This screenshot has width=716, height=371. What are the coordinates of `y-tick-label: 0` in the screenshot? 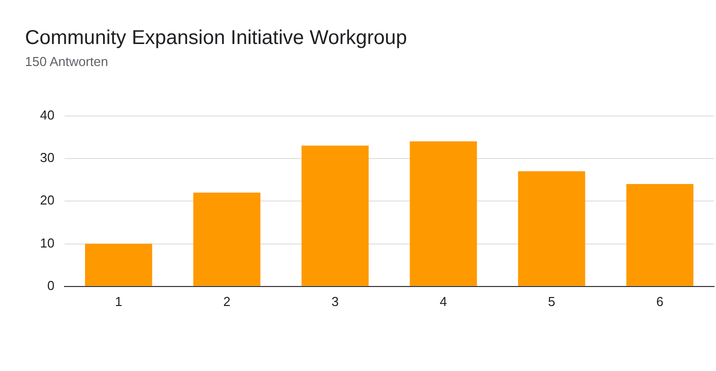 It's located at (50, 285).